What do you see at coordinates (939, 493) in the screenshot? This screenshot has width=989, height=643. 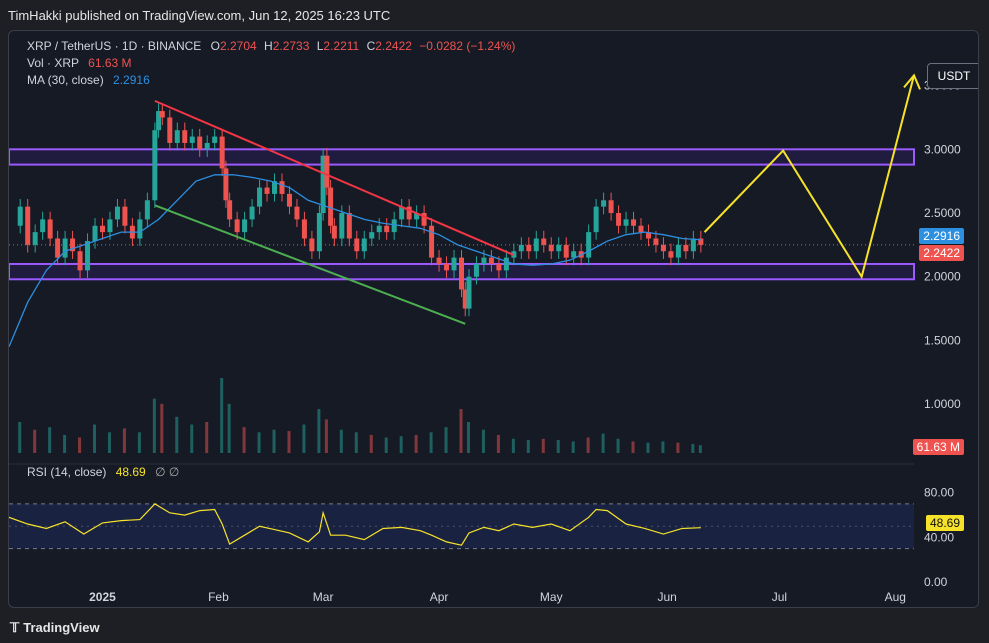 I see `rsi-tick-label: 80.00` at bounding box center [939, 493].